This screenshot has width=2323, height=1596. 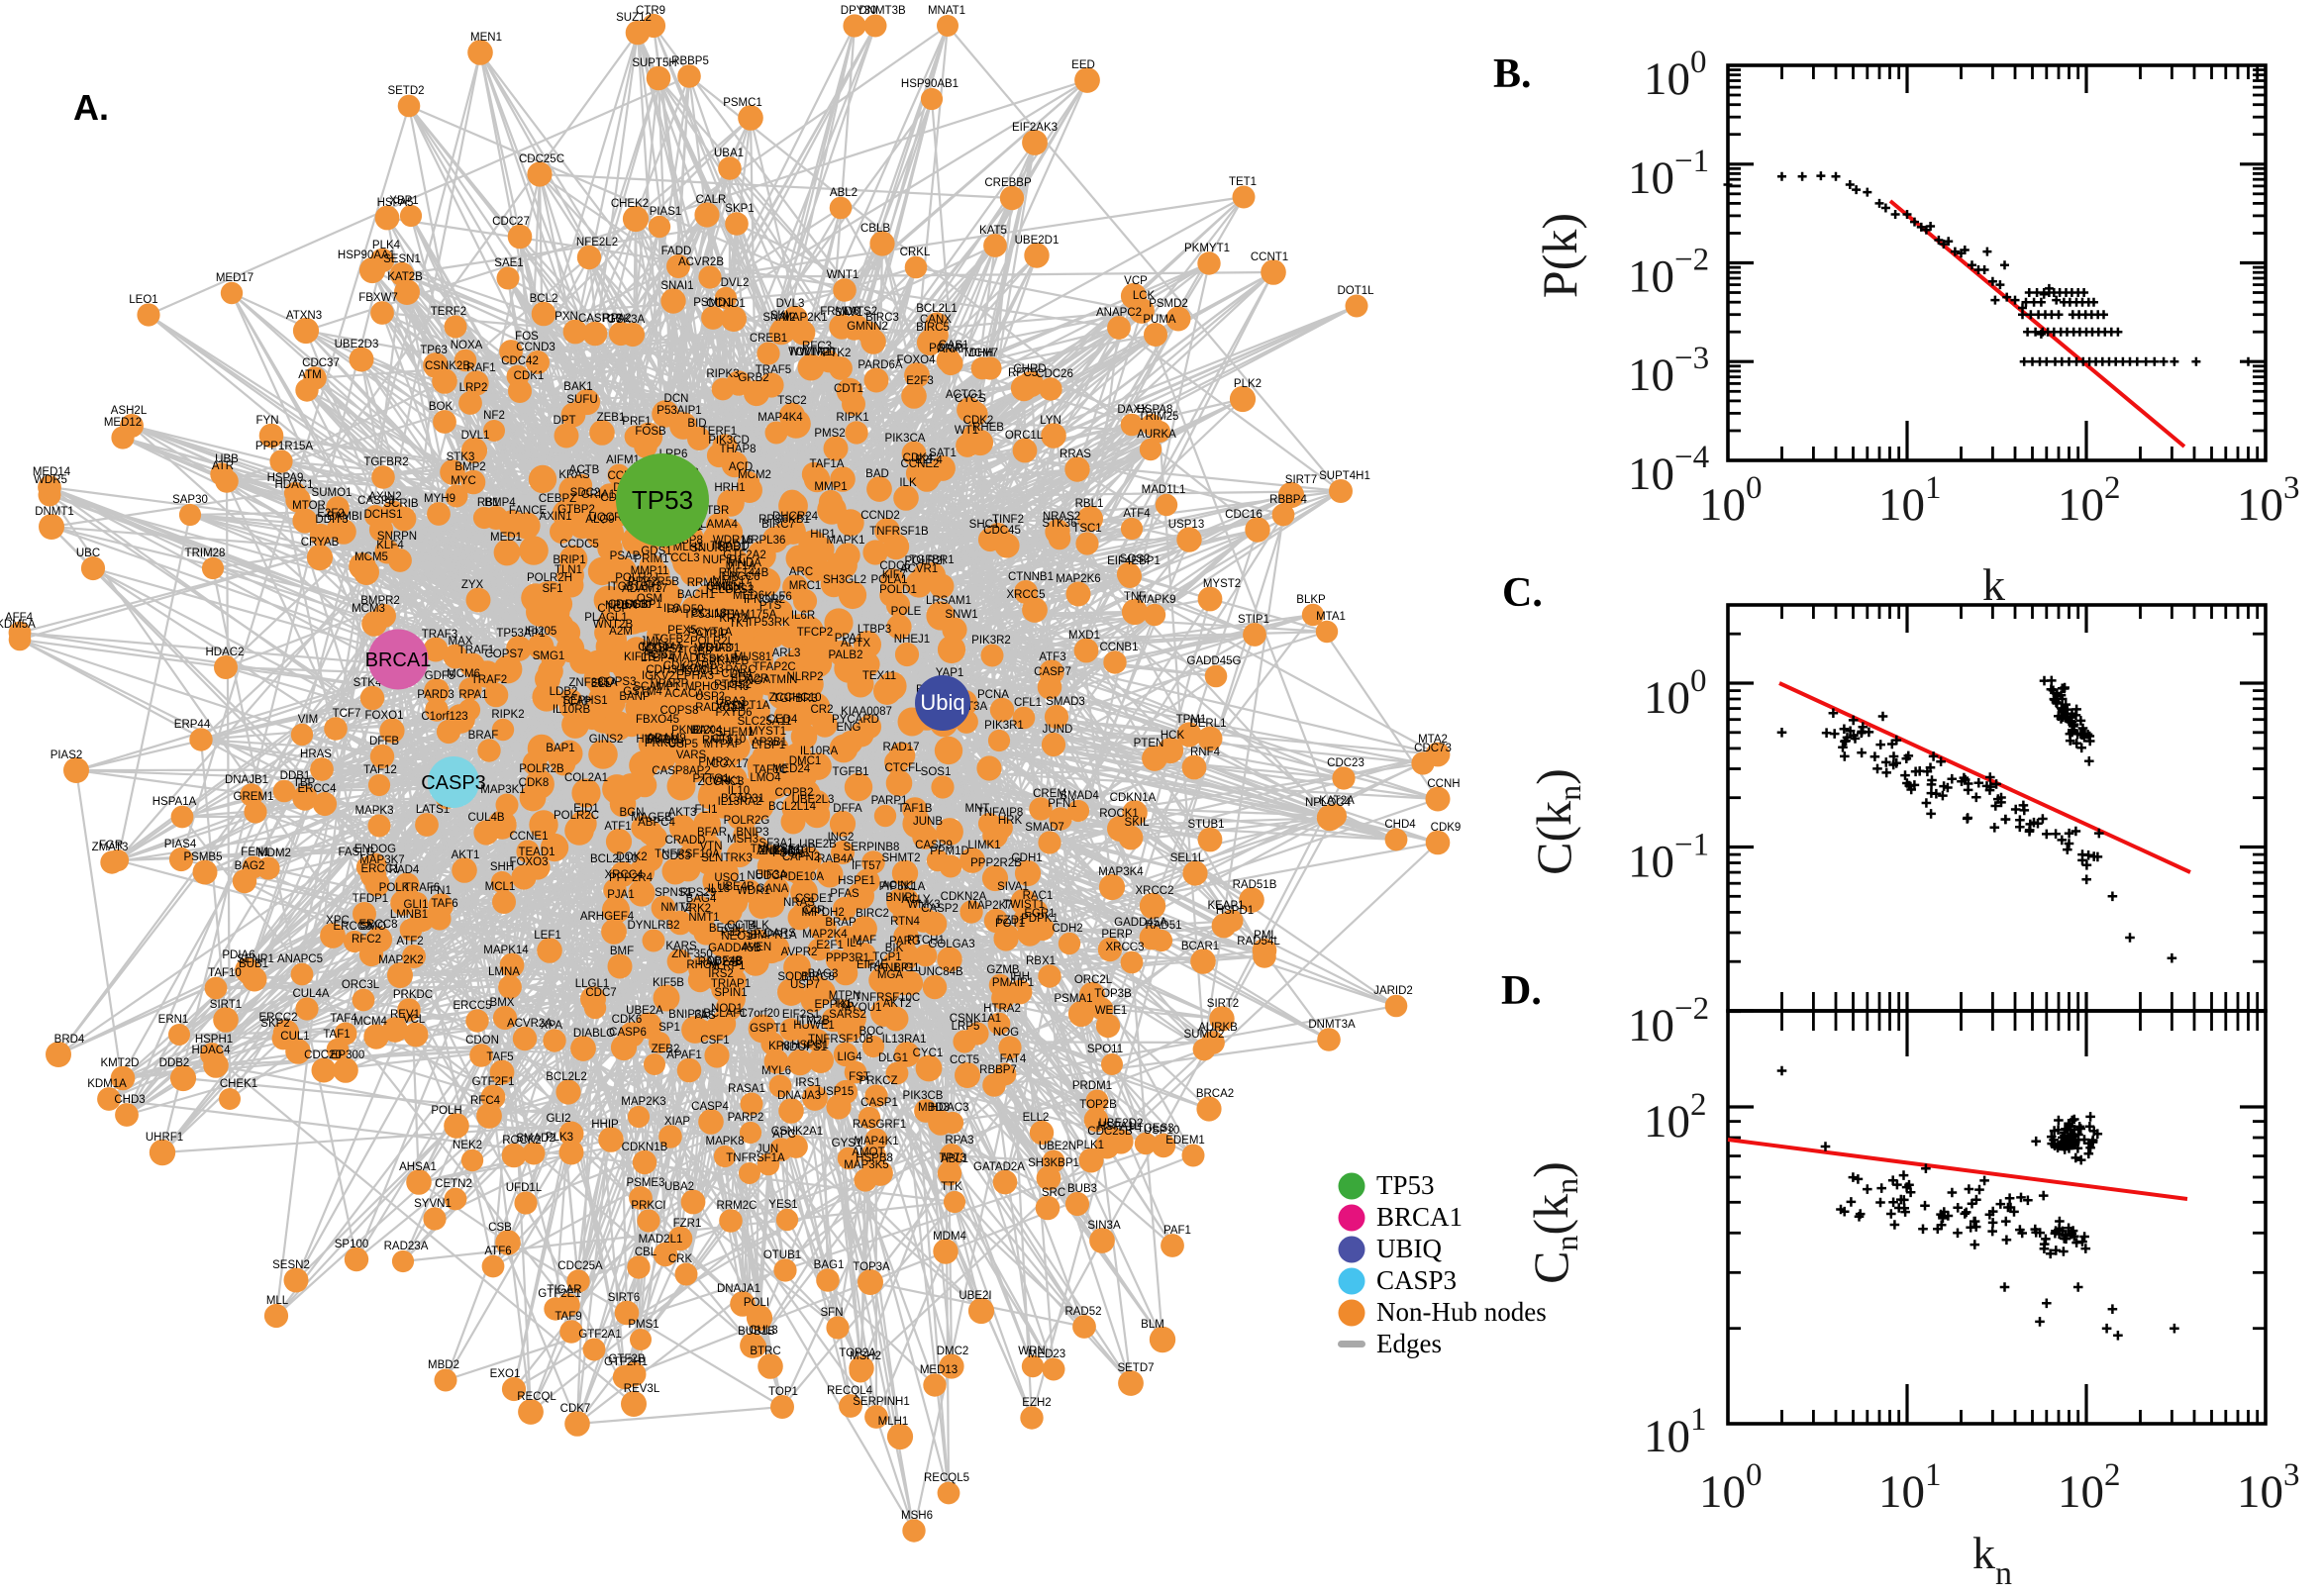 I want to click on svg-text: LMNA, so click(x=504, y=972).